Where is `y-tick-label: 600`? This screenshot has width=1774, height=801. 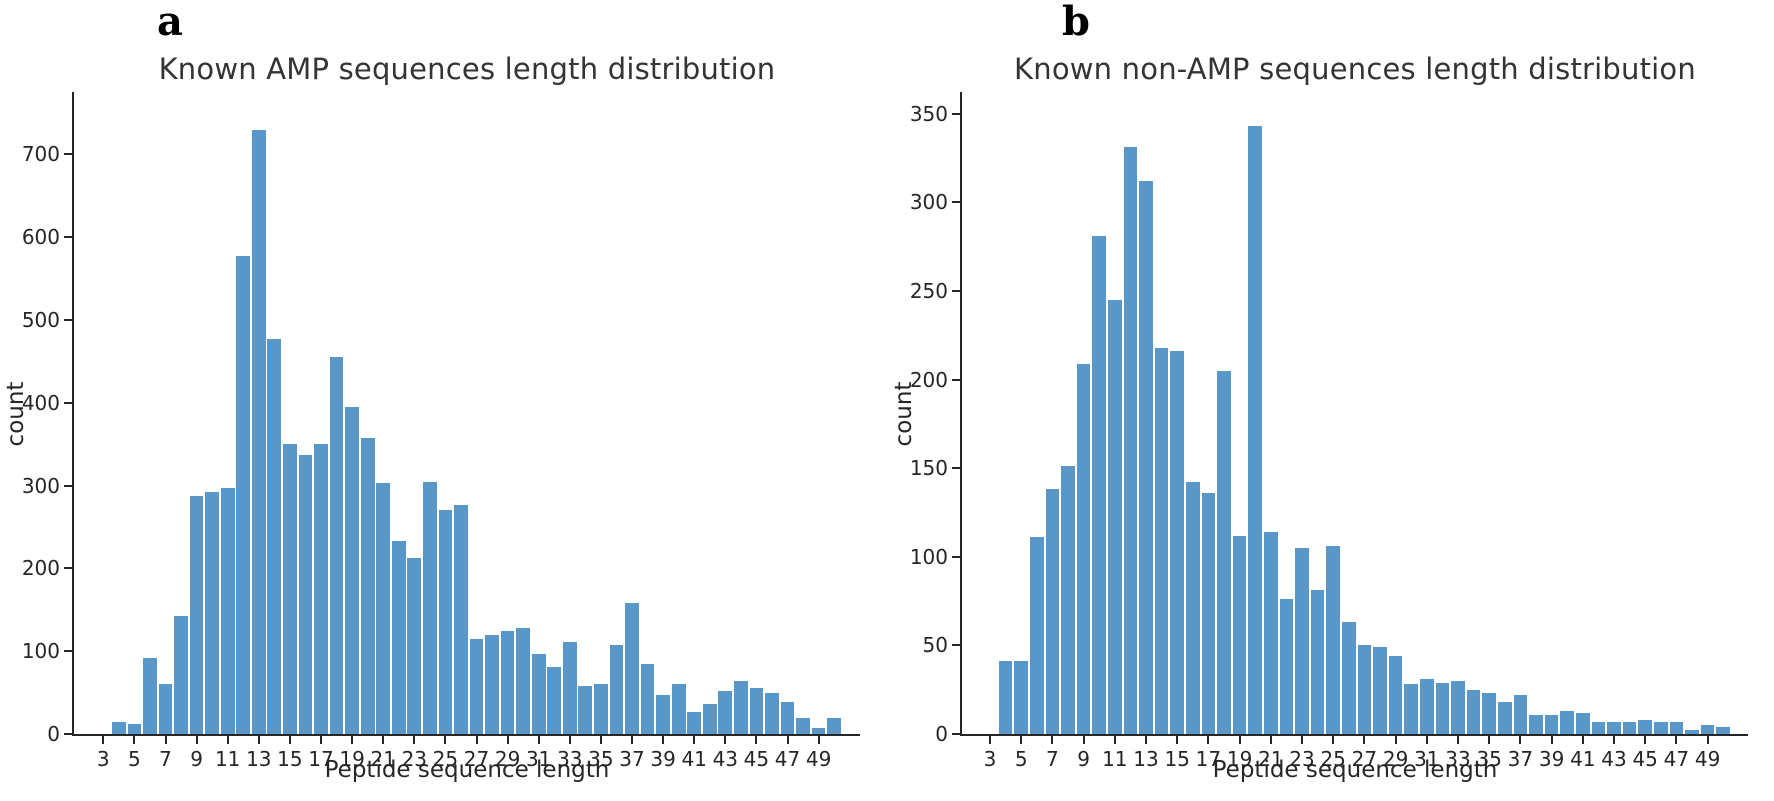 y-tick-label: 600 is located at coordinates (40, 237).